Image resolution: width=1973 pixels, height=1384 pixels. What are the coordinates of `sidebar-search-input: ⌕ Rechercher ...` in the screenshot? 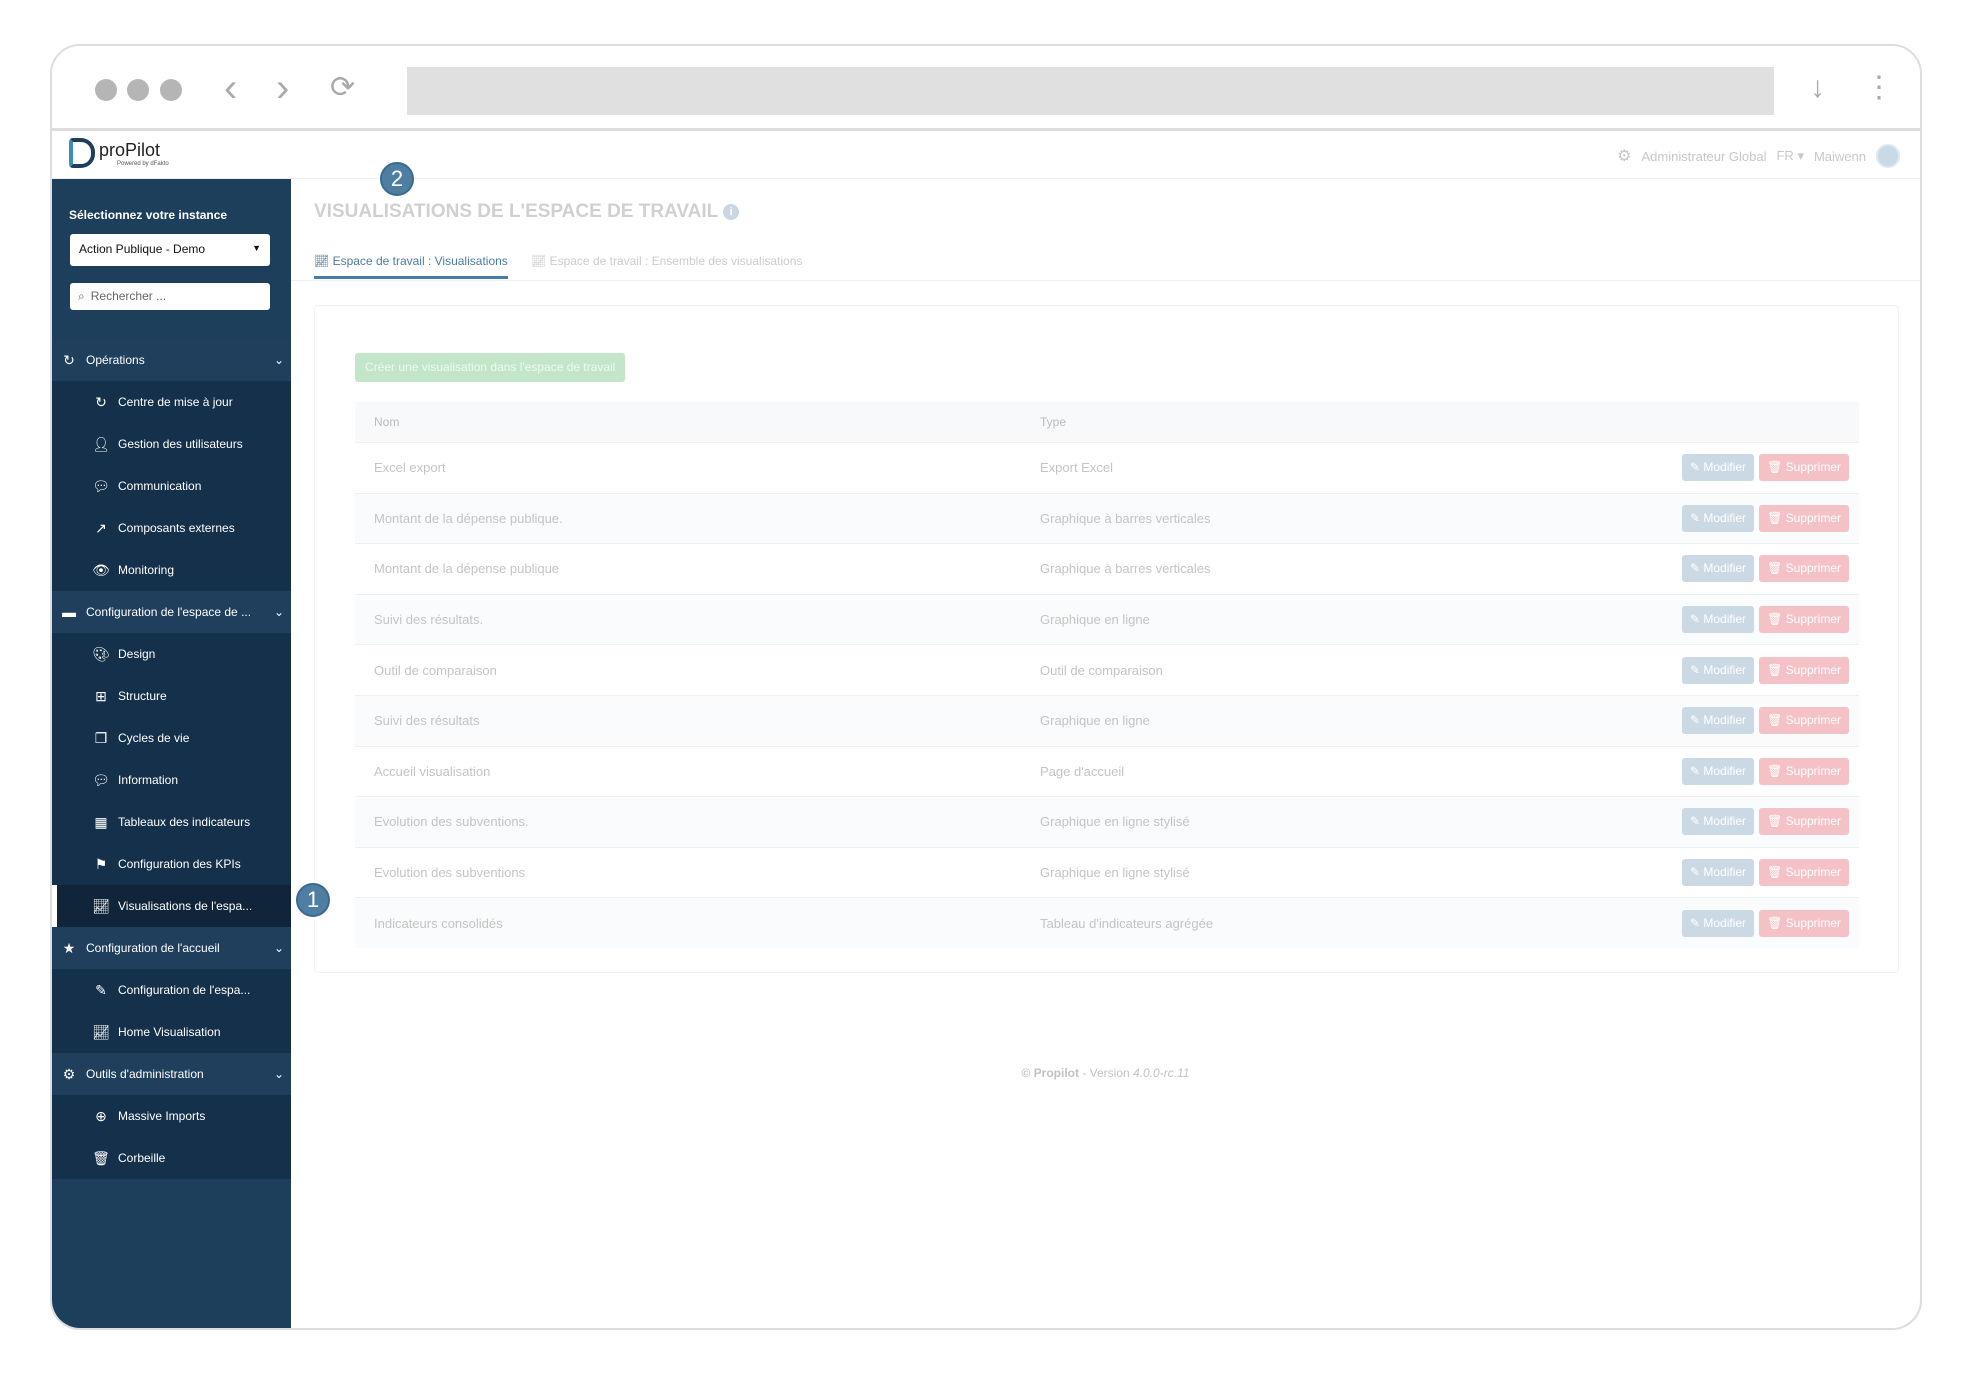 It's located at (170, 296).